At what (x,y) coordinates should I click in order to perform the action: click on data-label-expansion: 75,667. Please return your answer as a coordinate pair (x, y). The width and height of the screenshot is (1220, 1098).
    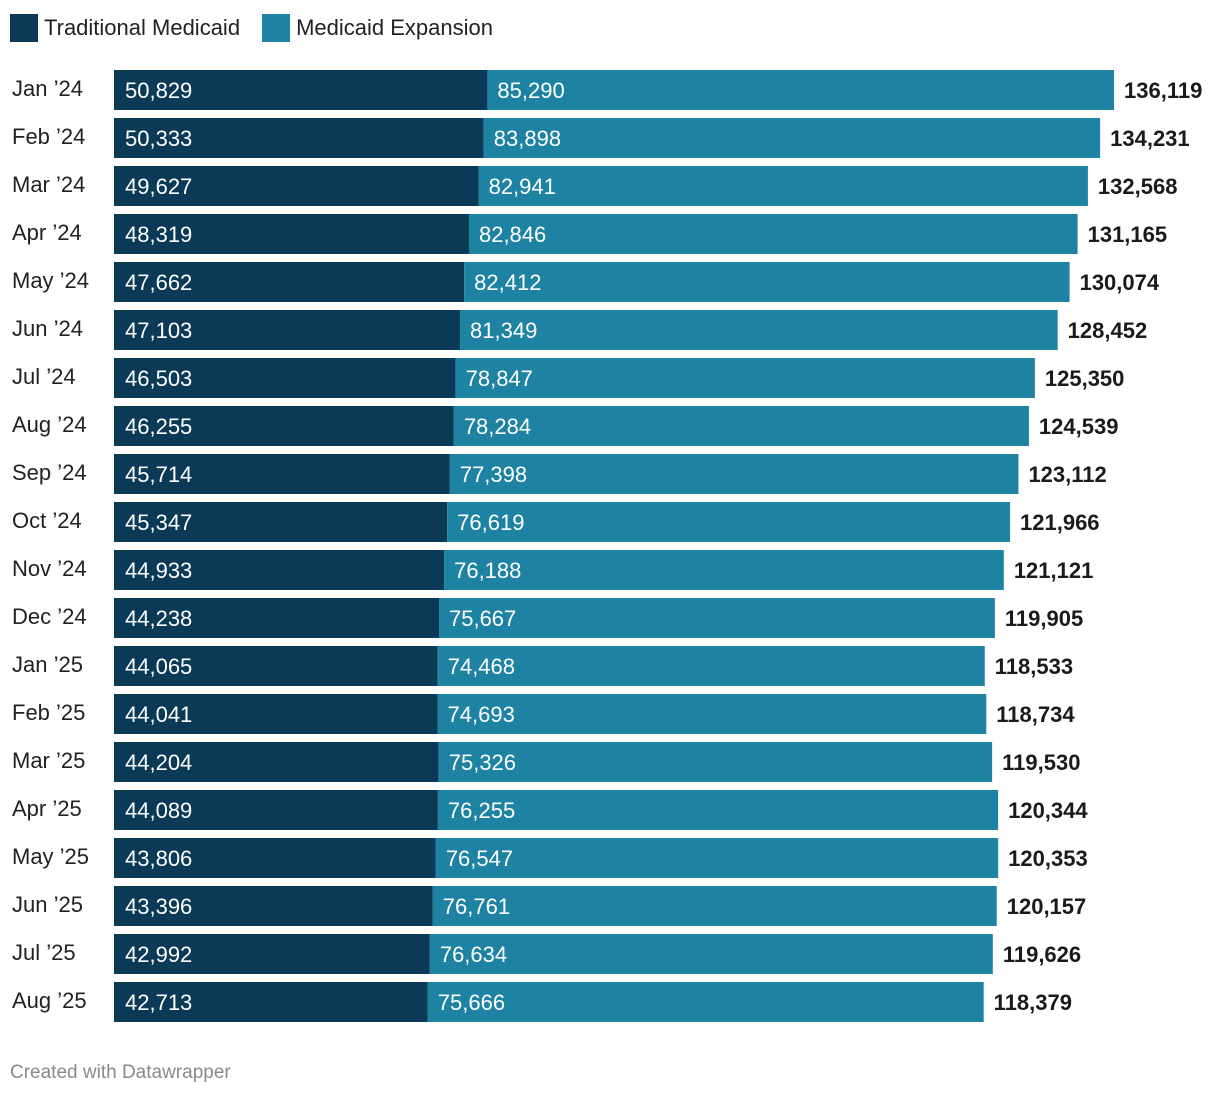
    Looking at the image, I should click on (482, 618).